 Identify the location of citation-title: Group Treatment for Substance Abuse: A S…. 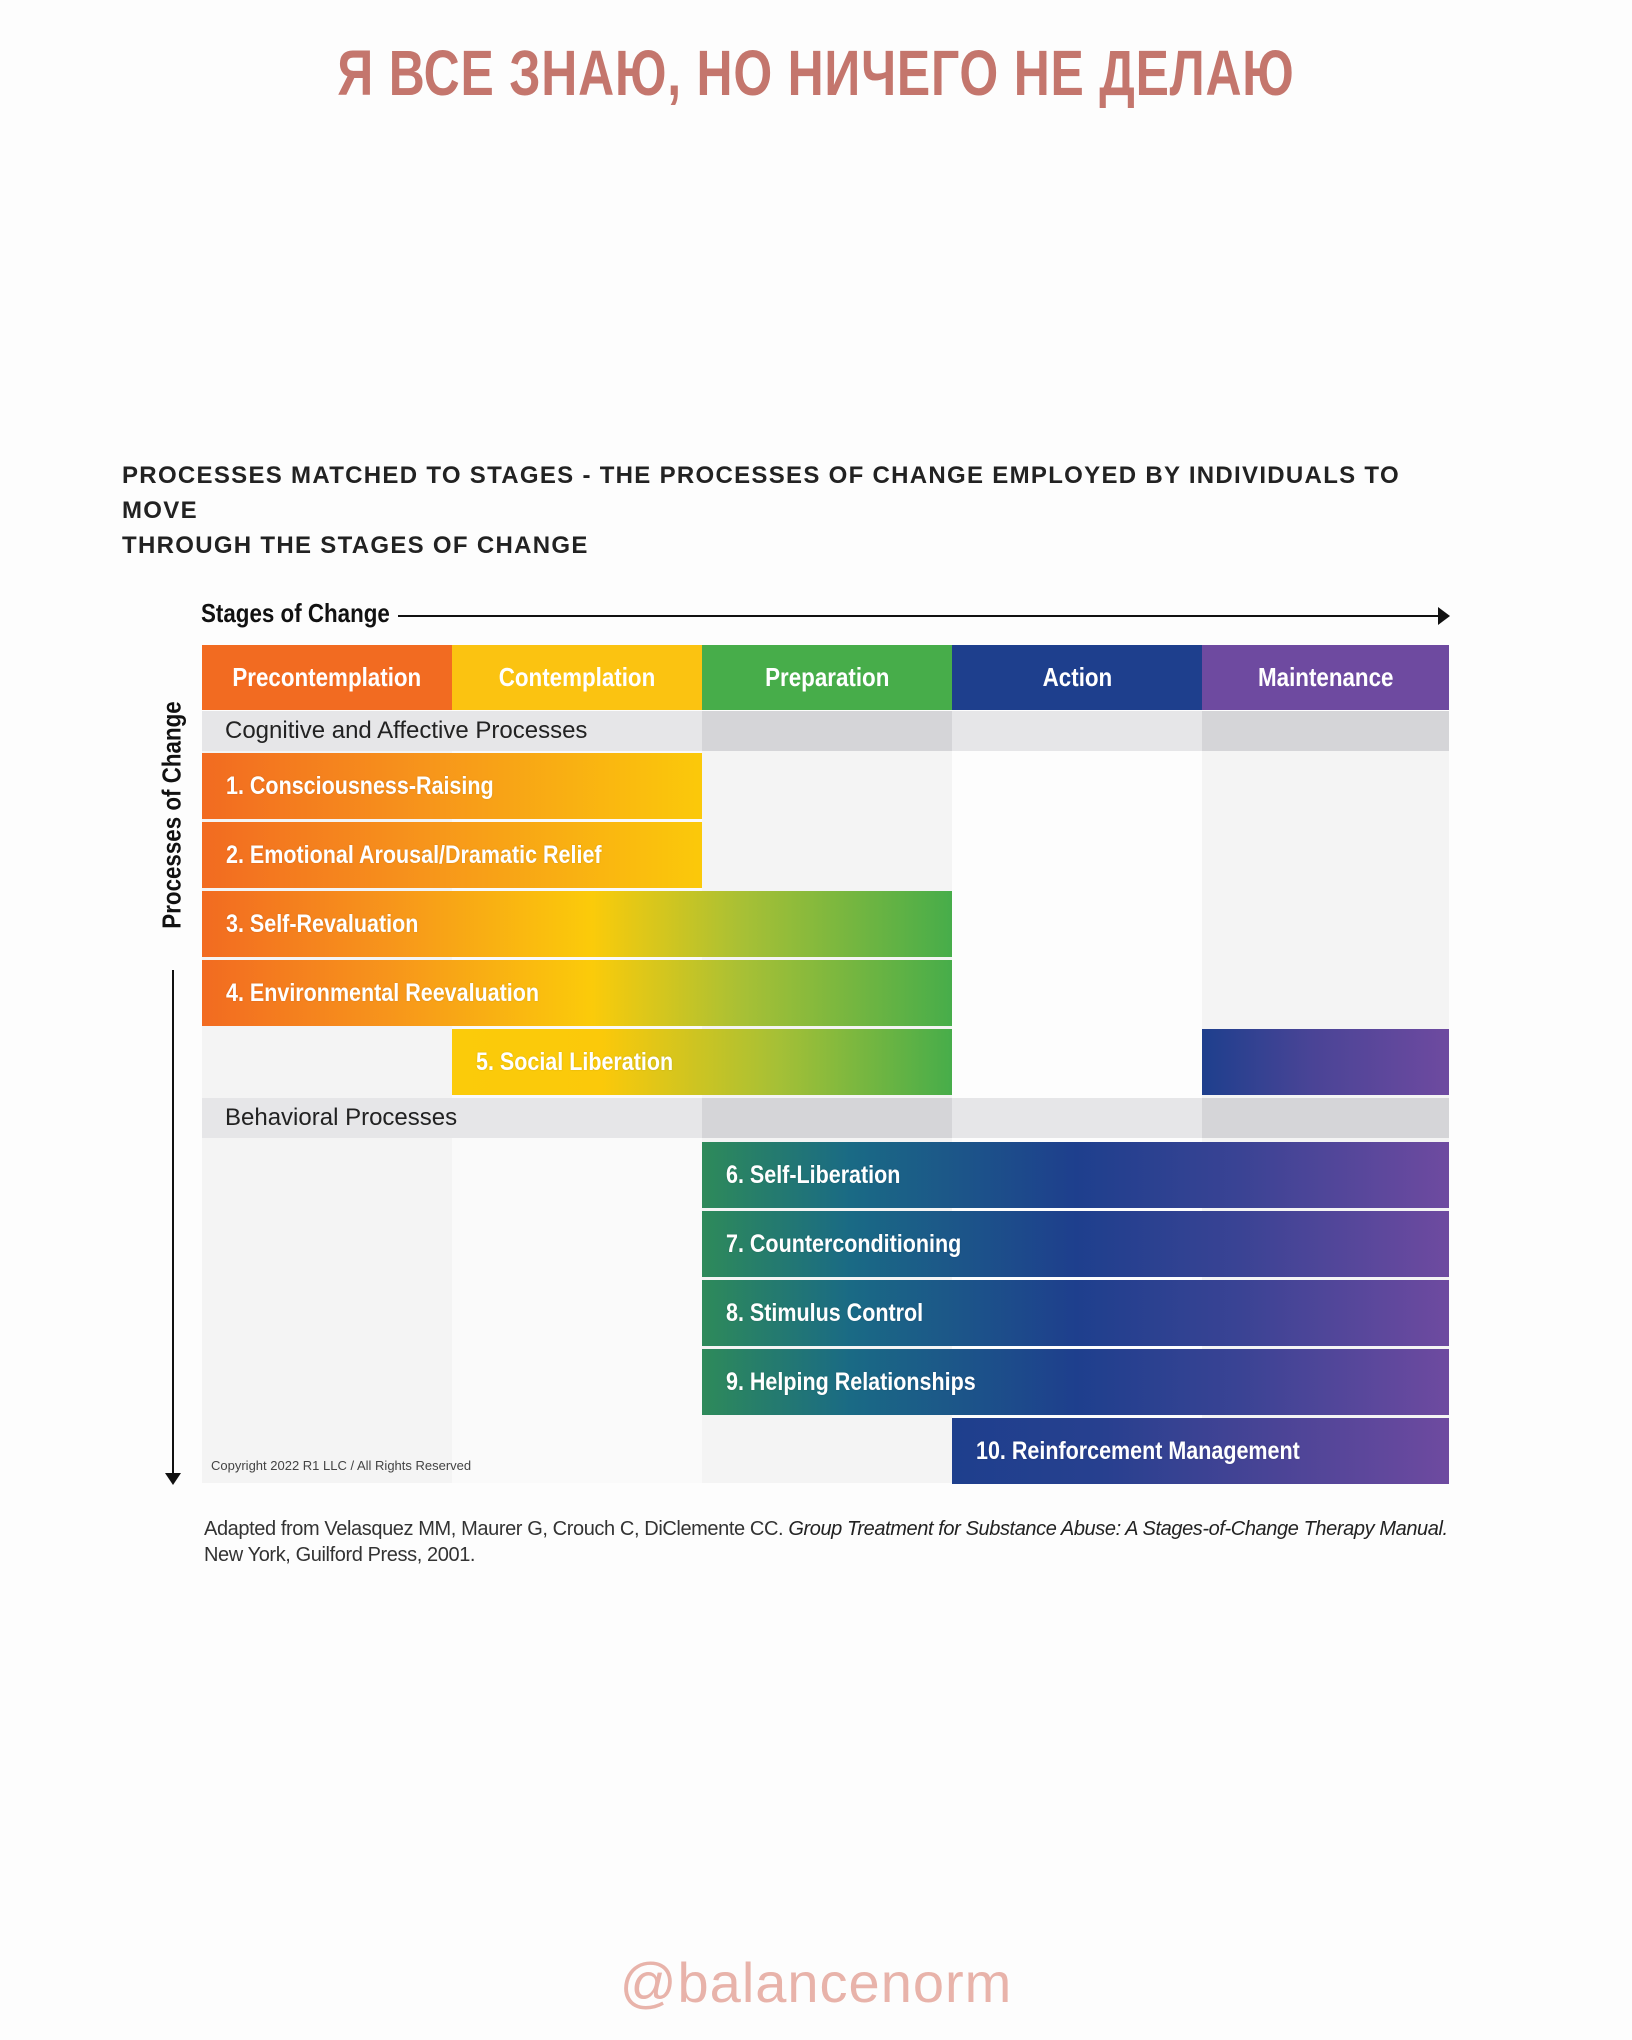
(1118, 1529).